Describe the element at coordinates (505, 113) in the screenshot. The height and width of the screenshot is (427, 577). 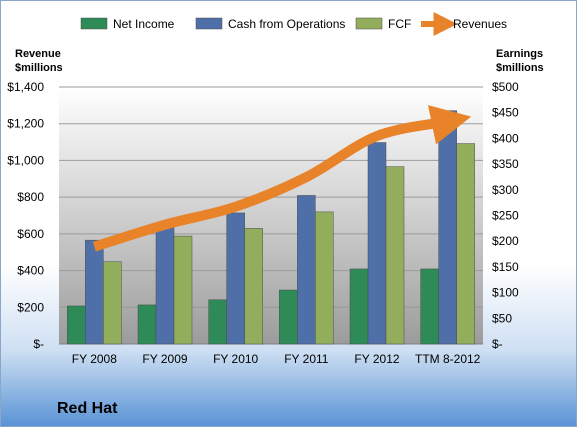
I see `right-tick-label: $450` at that location.